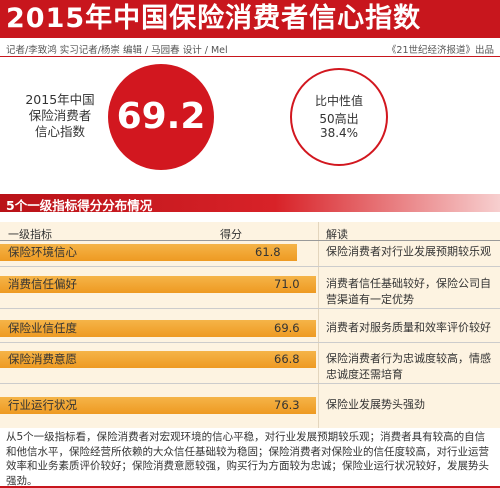 Image resolution: width=500 pixels, height=488 pixels. I want to click on indicator-name: 保险业信任度, so click(42, 328).